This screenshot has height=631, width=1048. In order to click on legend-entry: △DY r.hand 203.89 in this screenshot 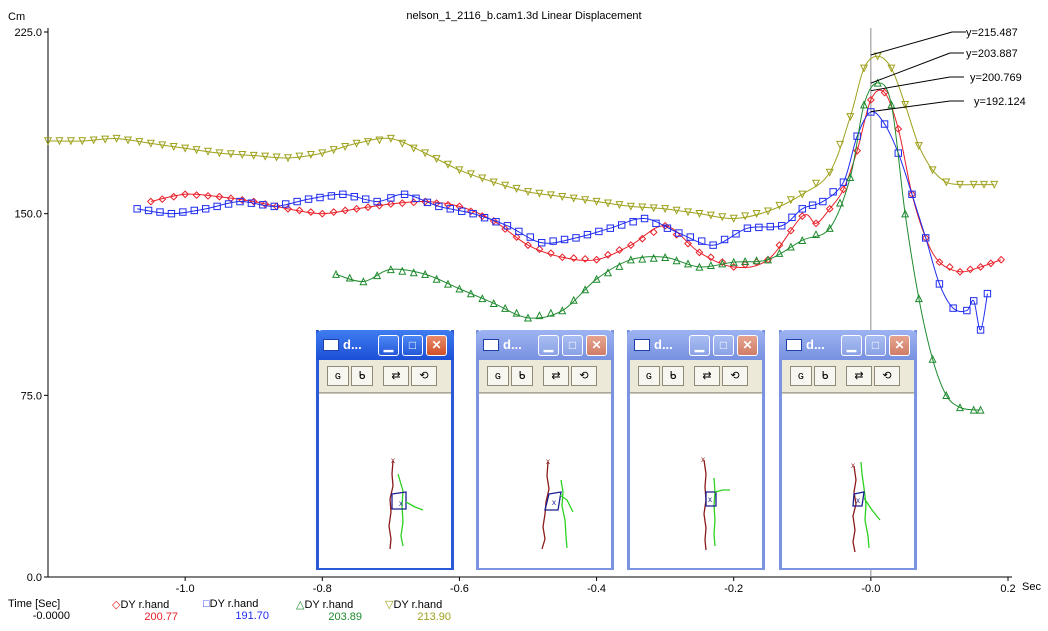, I will do `click(329, 610)`.